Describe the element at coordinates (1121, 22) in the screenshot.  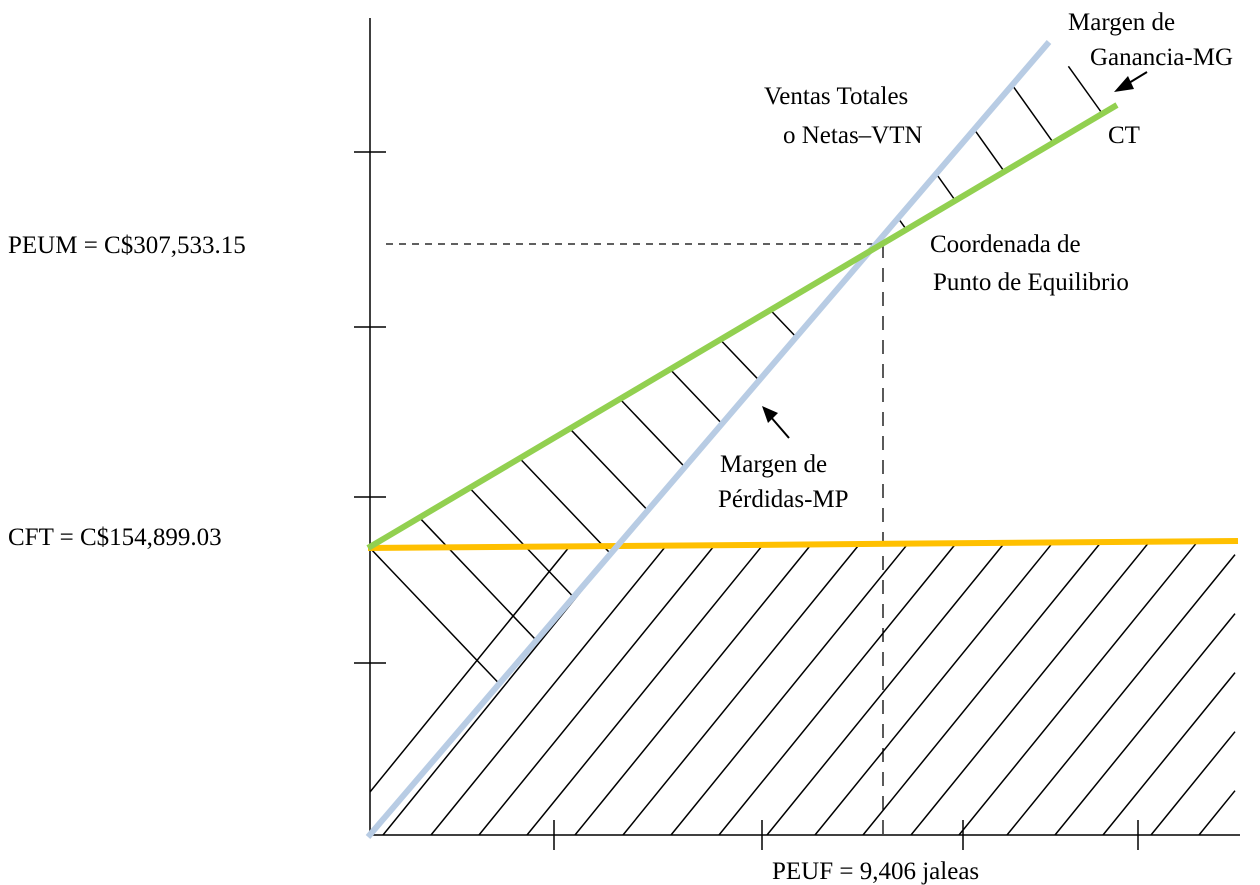
I see `profit-margin-label-line1: Margen de` at that location.